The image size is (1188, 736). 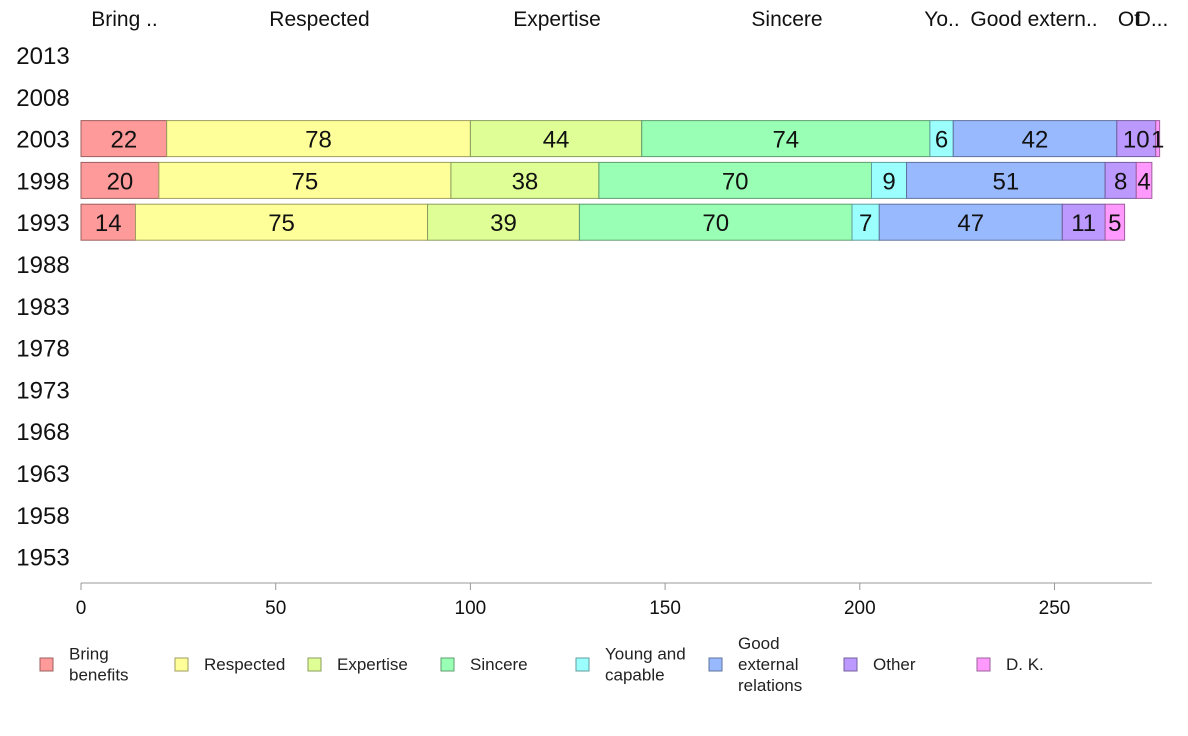 I want to click on data-label: 51, so click(x=1005, y=181).